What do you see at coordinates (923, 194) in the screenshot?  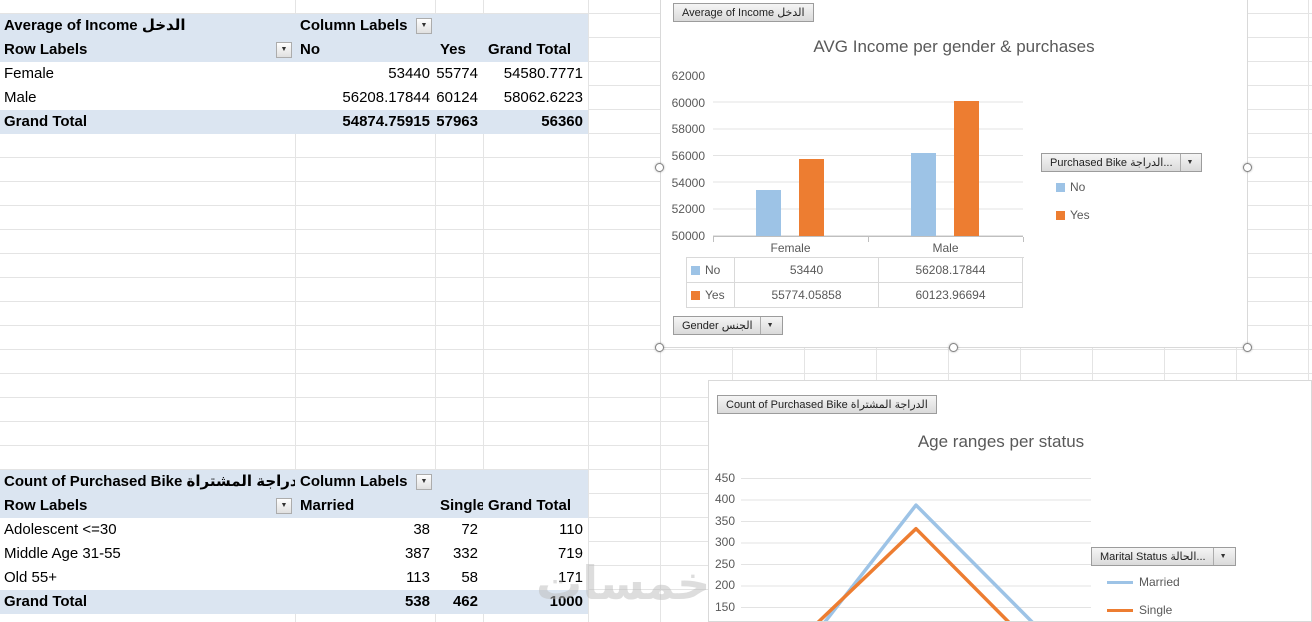 I see `bar-male-no` at bounding box center [923, 194].